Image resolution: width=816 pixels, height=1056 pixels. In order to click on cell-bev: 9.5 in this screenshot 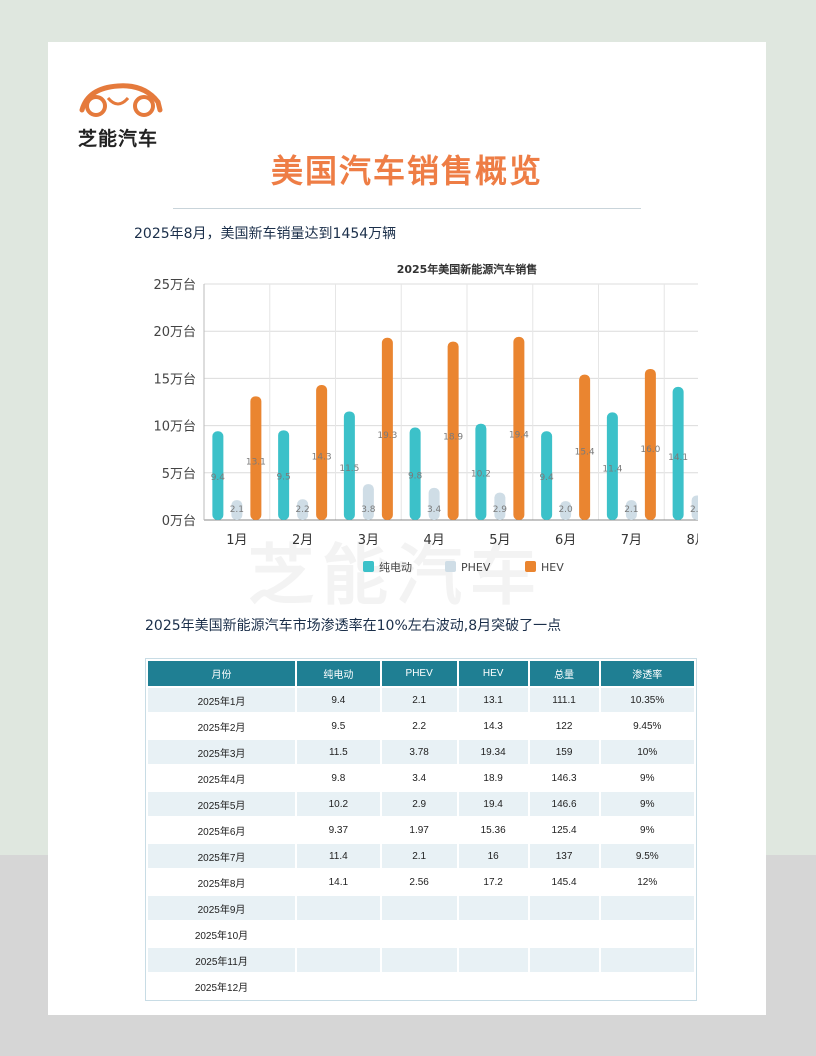, I will do `click(338, 726)`.